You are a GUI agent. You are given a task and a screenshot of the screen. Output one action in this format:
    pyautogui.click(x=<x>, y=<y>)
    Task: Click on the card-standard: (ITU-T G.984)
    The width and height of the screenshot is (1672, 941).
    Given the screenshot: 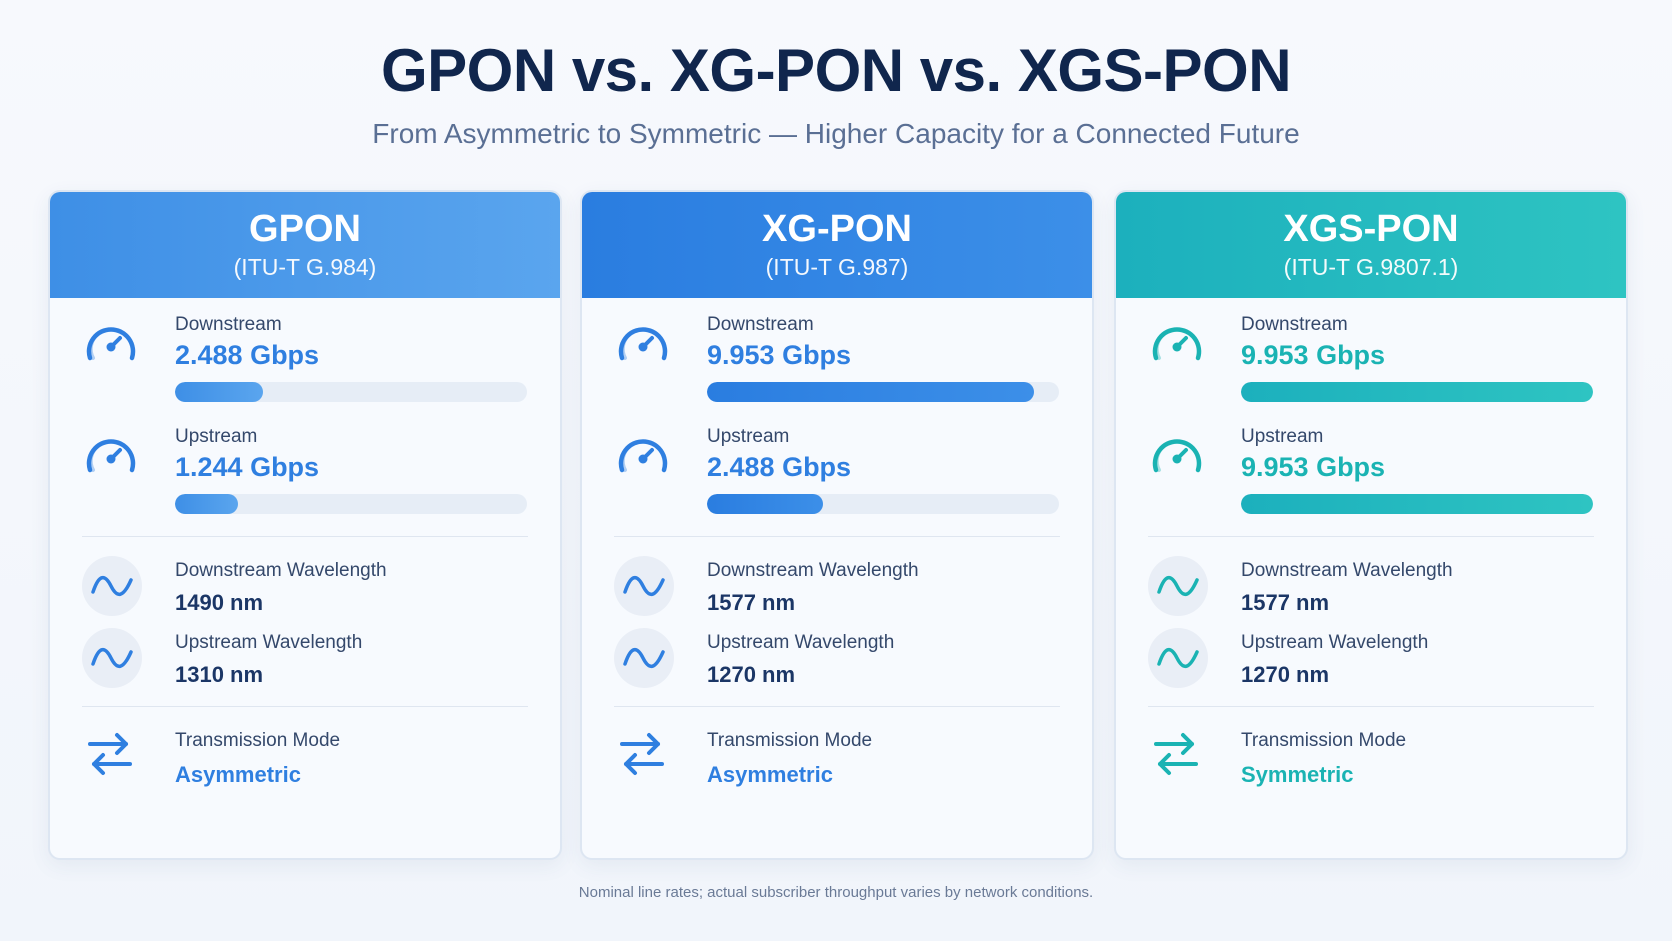 What is the action you would take?
    pyautogui.click(x=305, y=267)
    